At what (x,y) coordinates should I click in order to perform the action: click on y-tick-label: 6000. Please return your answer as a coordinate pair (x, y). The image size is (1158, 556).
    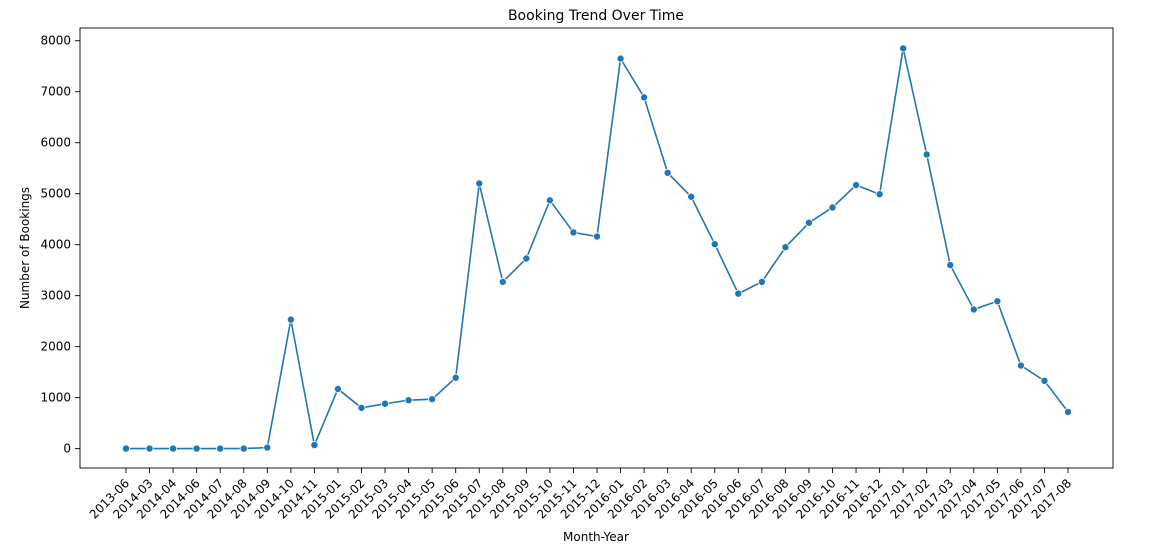
    Looking at the image, I should click on (55, 143).